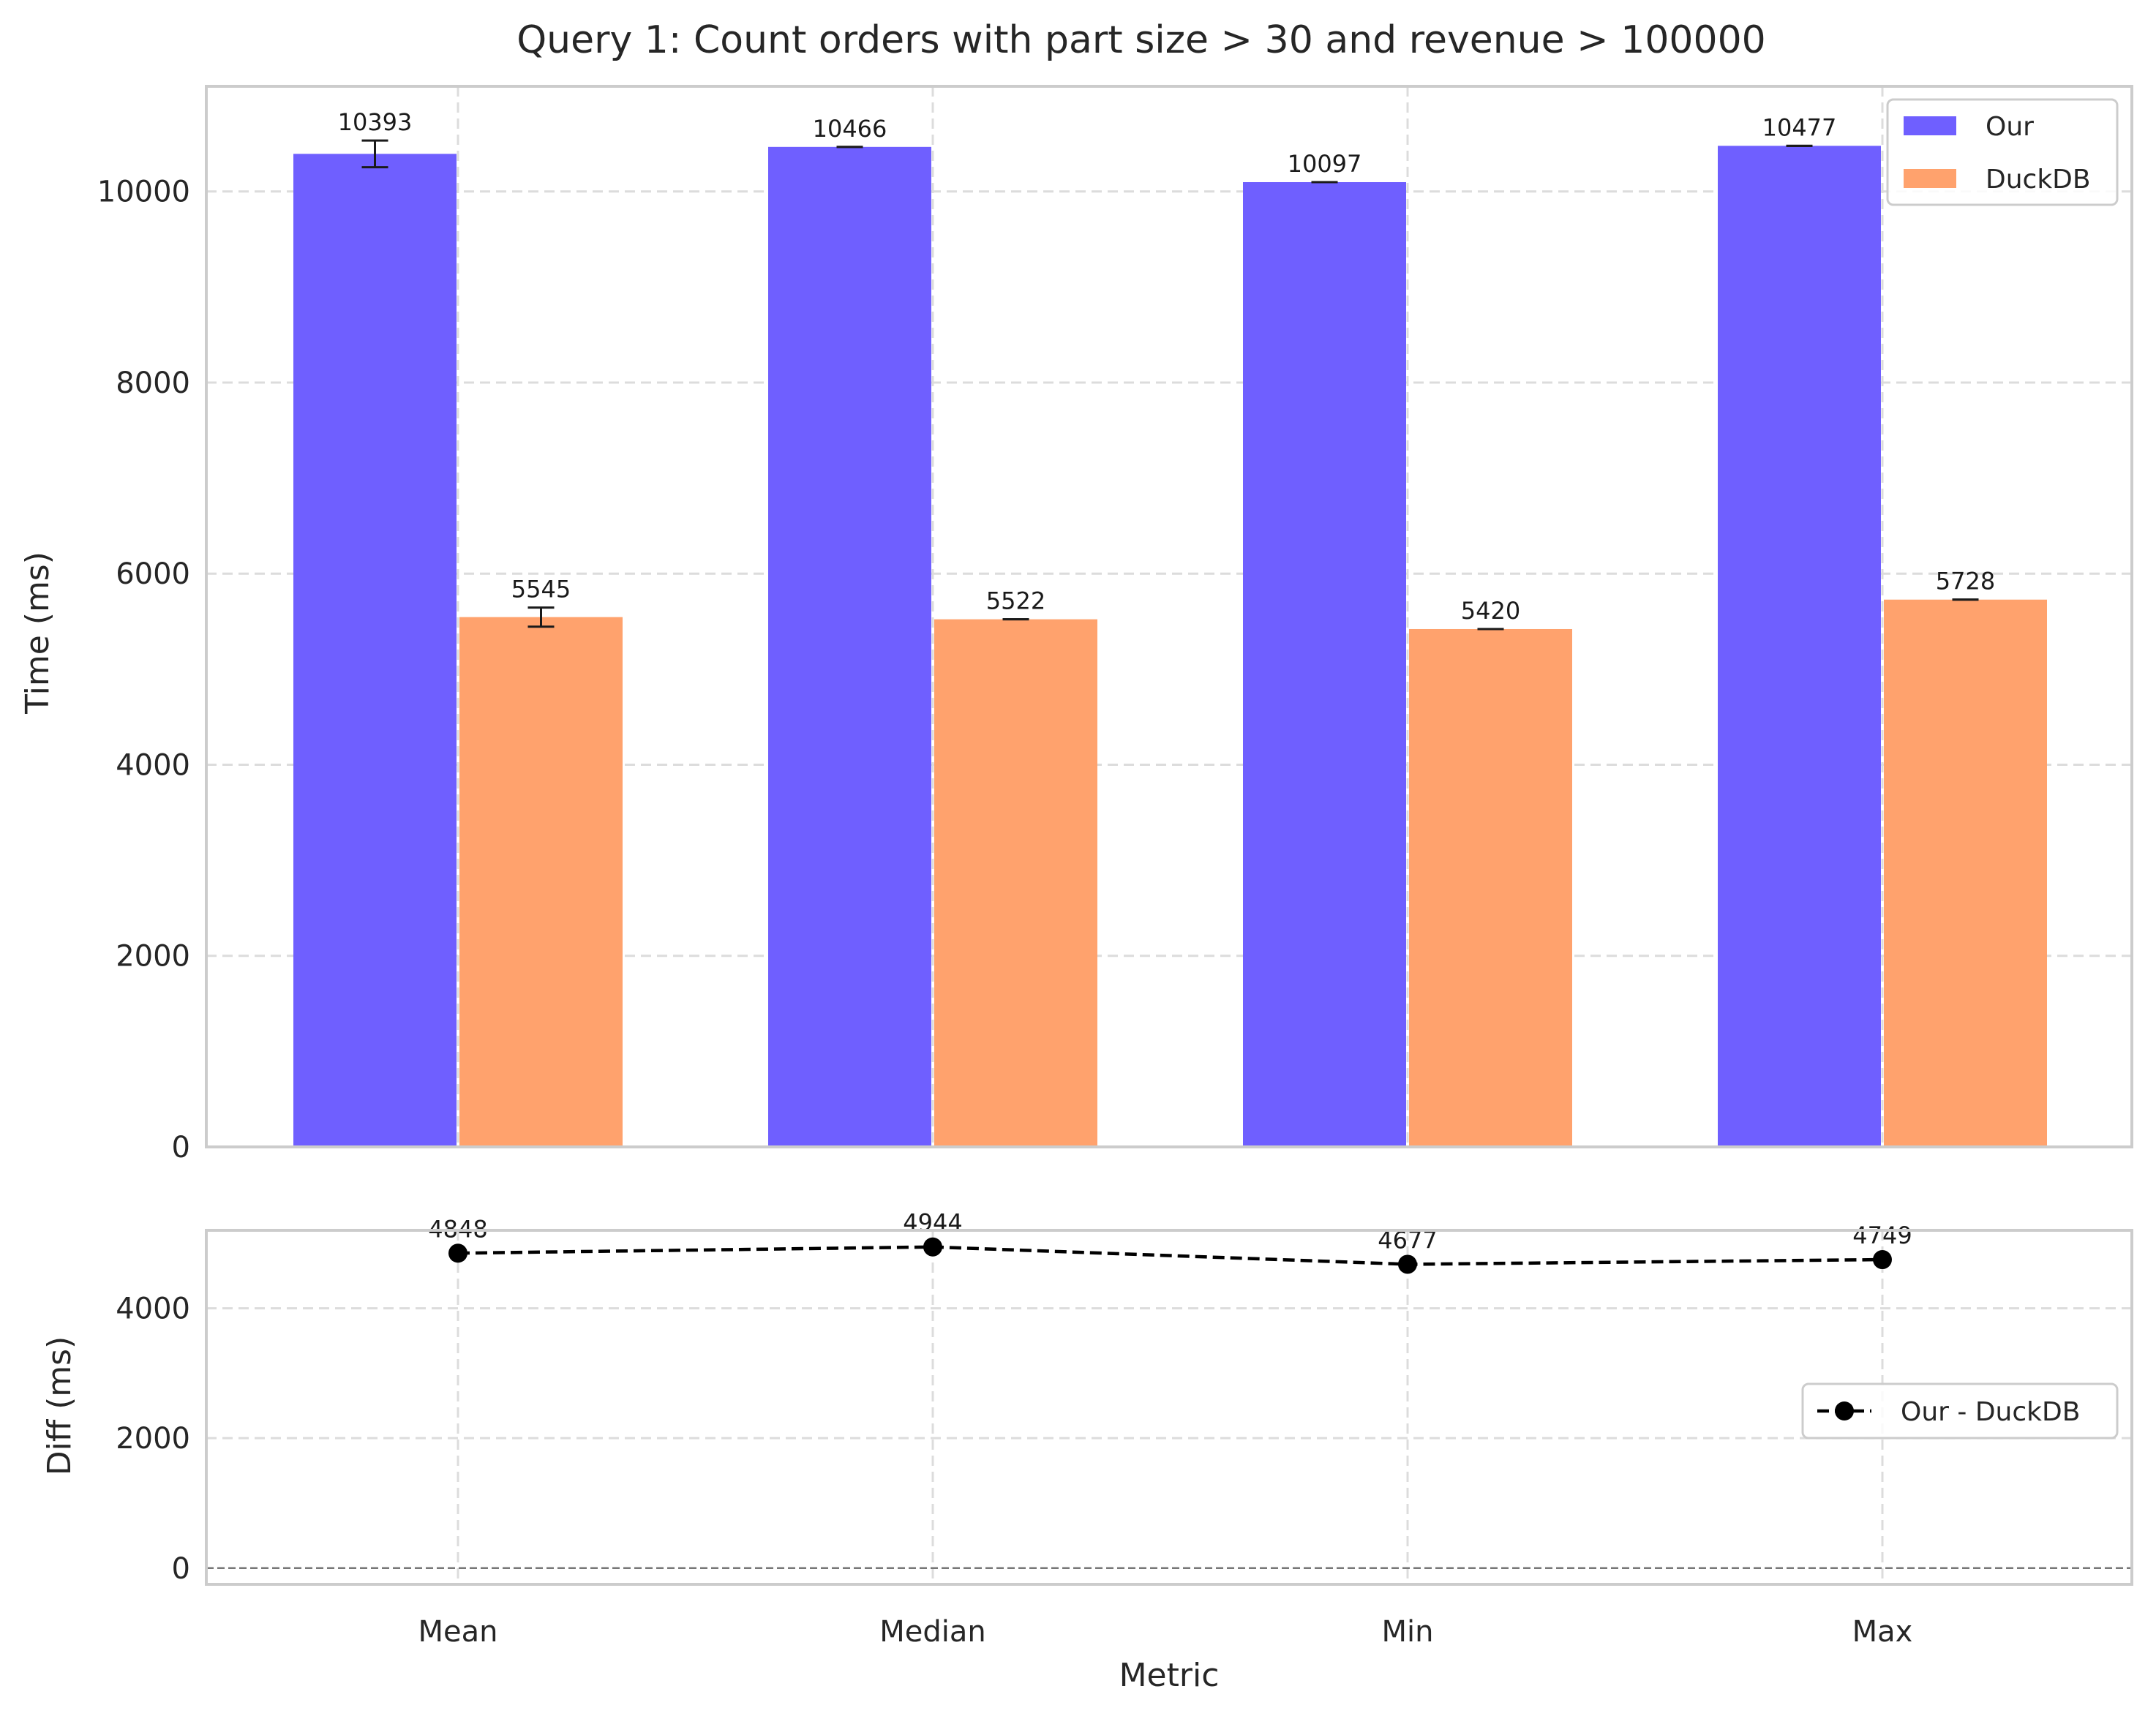 Image resolution: width=2156 pixels, height=1716 pixels. What do you see at coordinates (1882, 1235) in the screenshot?
I see `diff-value-label: 4749` at bounding box center [1882, 1235].